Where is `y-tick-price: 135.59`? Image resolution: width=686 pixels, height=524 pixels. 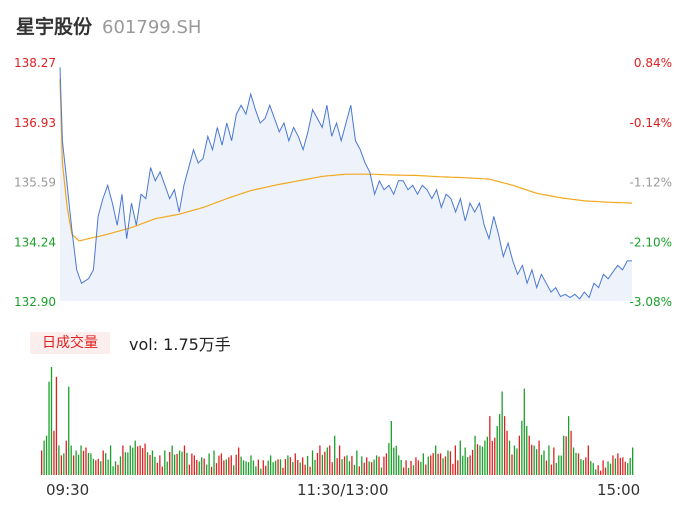
y-tick-price: 135.59 is located at coordinates (35, 183).